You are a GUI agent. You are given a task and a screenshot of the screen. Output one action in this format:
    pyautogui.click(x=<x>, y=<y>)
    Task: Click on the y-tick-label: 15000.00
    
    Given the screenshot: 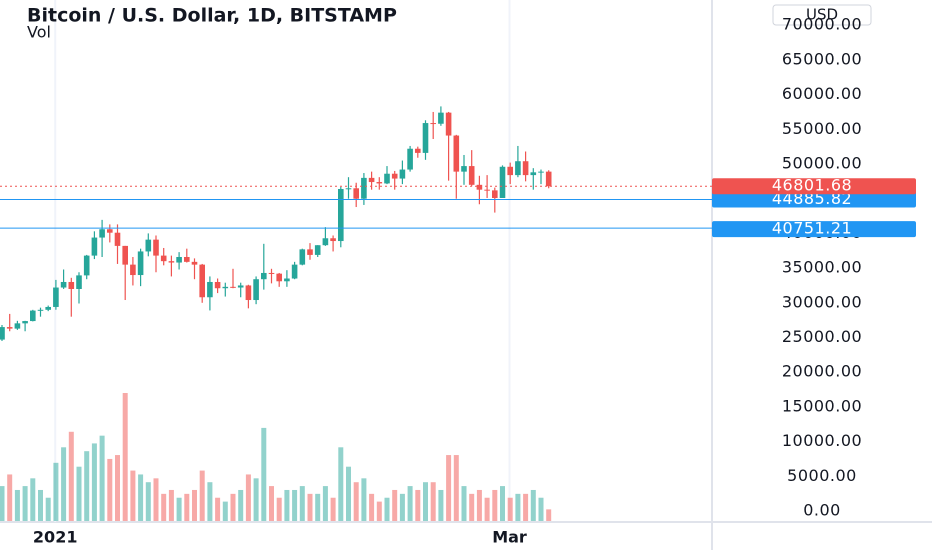 What is the action you would take?
    pyautogui.click(x=822, y=405)
    